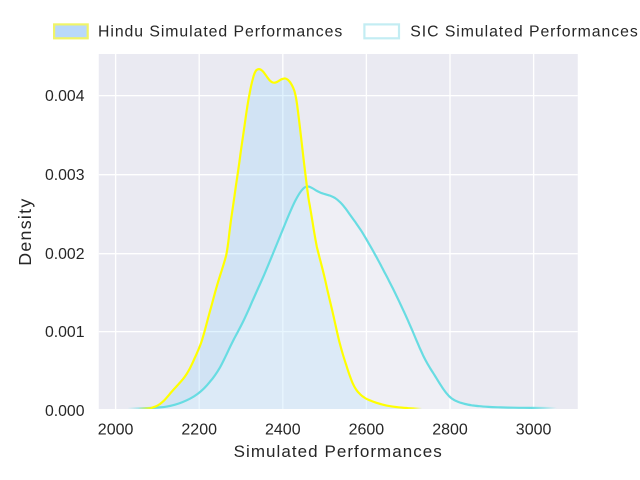  I want to click on svg-text: 2600, so click(367, 430).